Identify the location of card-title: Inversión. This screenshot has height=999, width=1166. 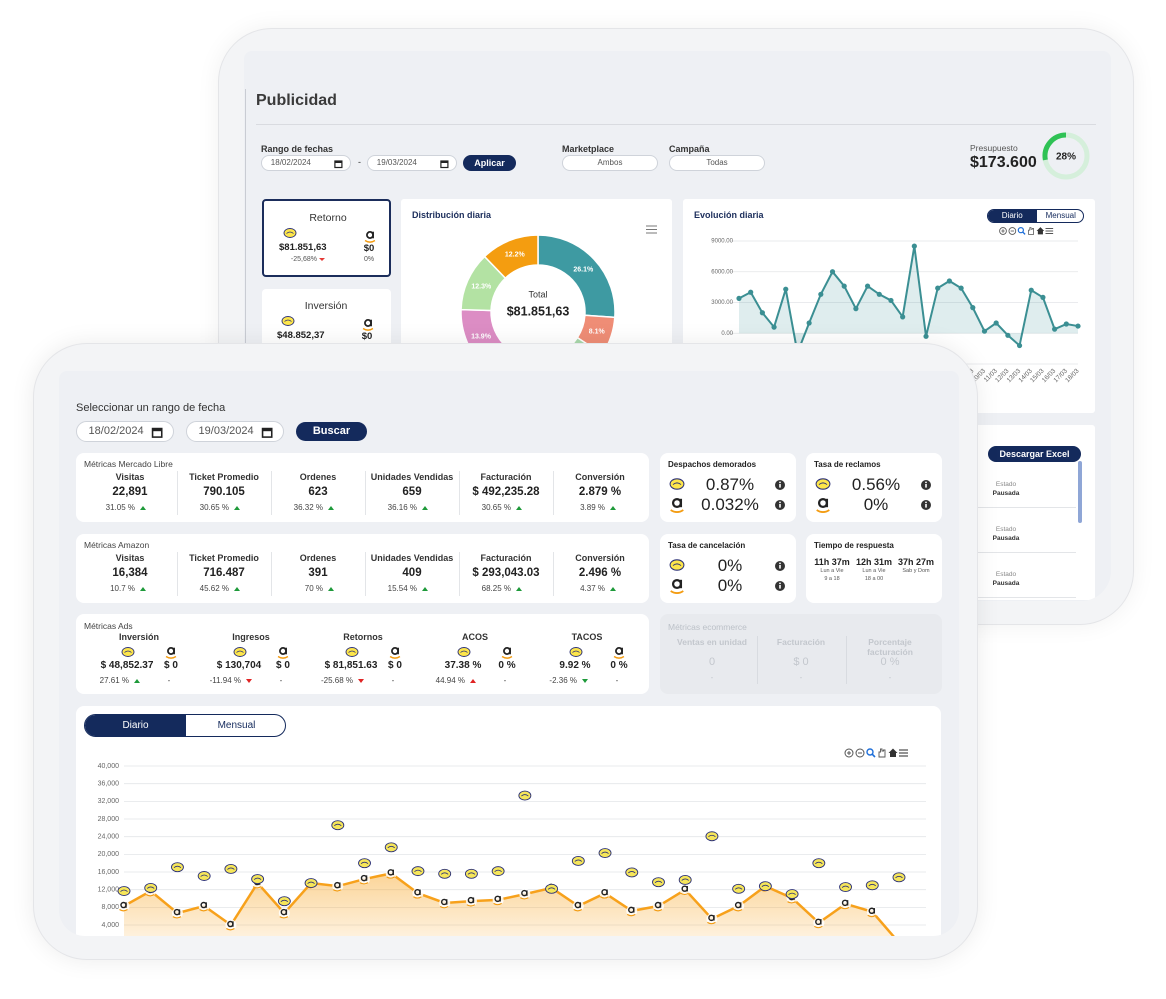
(326, 305).